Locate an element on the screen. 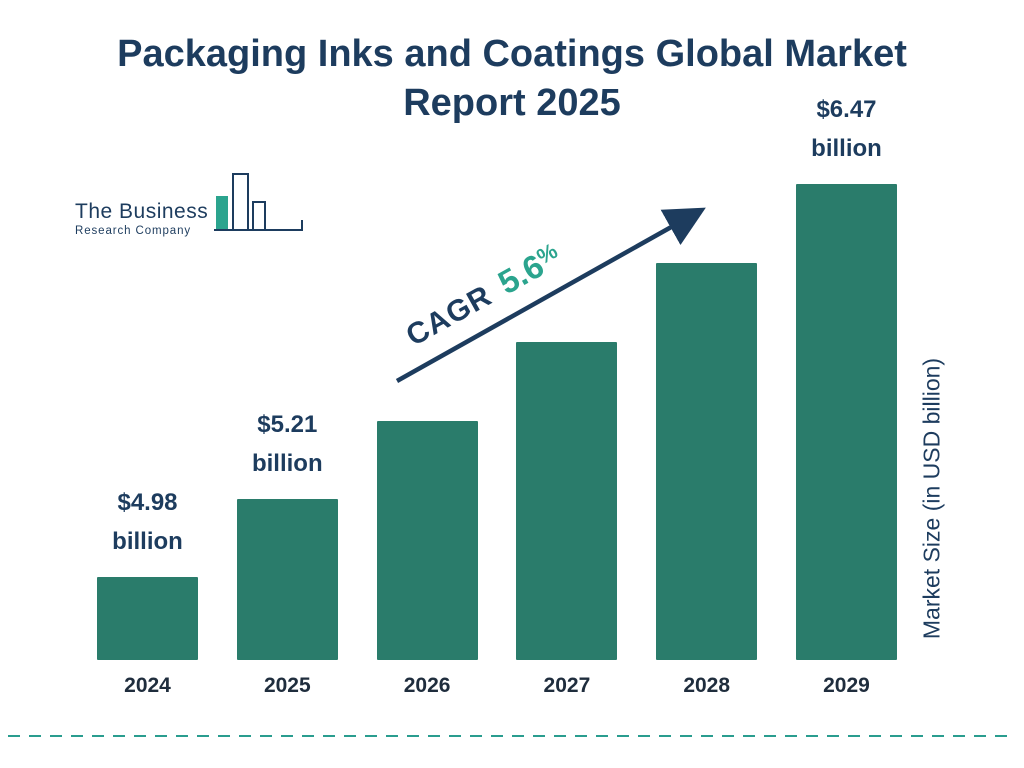 The height and width of the screenshot is (768, 1024). logo-subname: Research Company is located at coordinates (133, 231).